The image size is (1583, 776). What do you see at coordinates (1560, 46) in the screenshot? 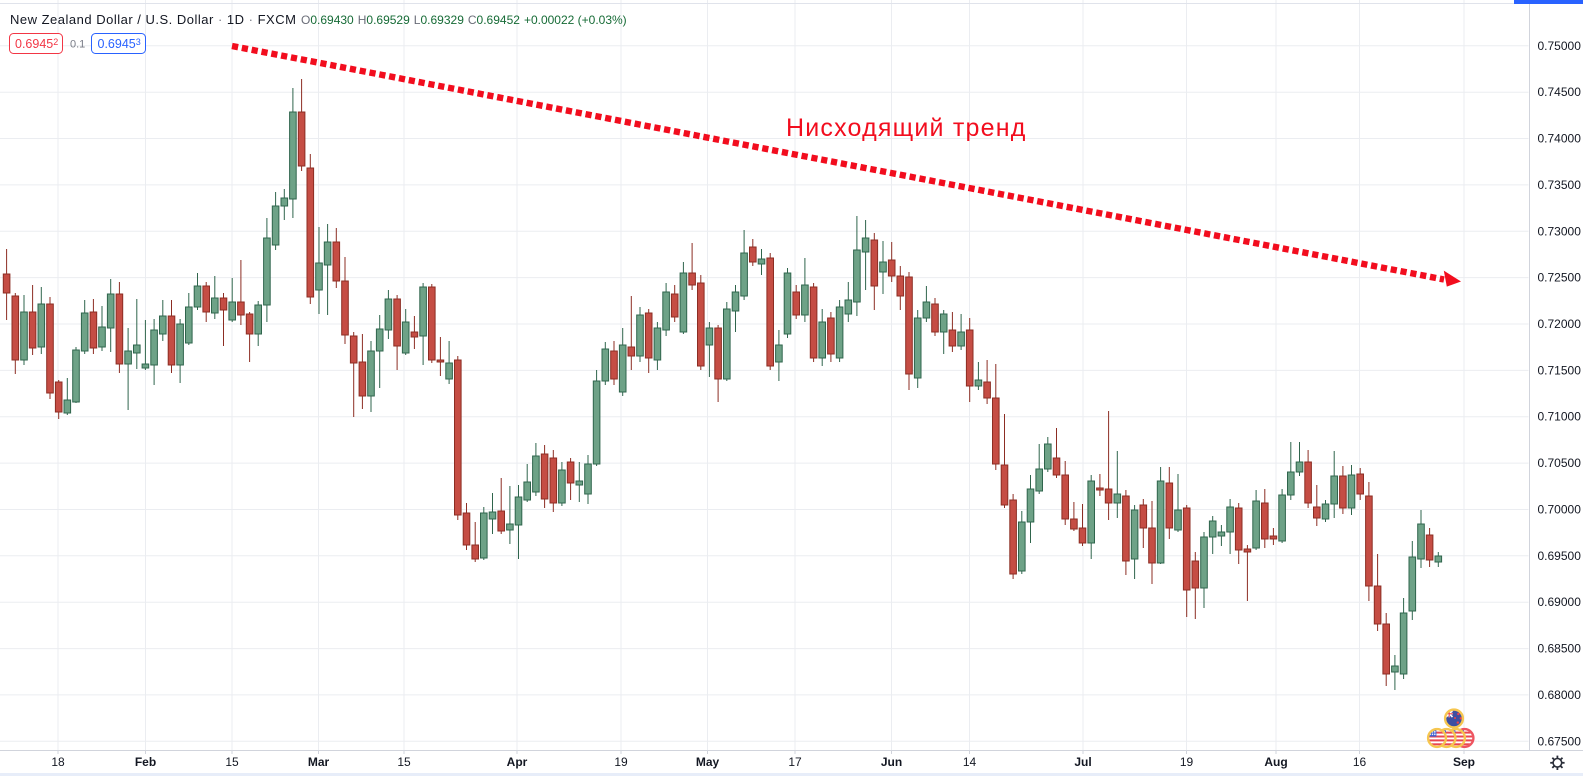
I see `svg-text: 0.75000` at bounding box center [1560, 46].